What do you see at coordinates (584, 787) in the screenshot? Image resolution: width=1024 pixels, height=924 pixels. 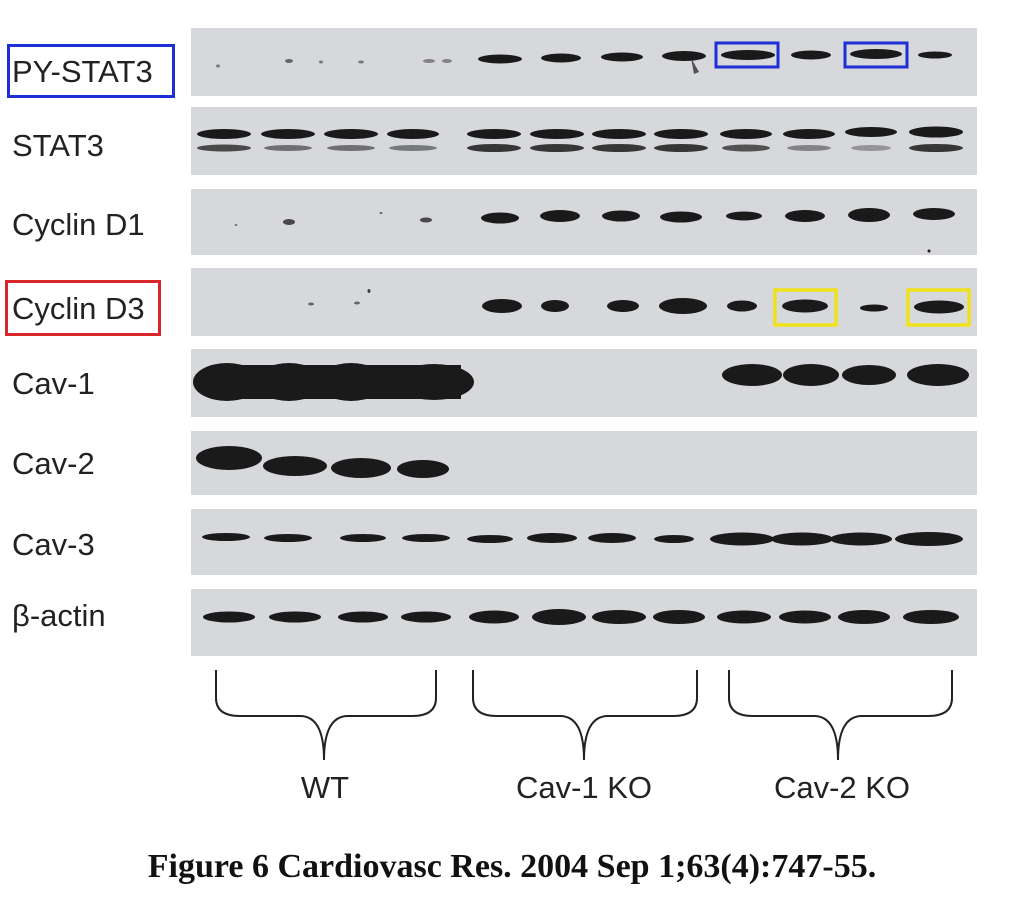 I see `group-label-cav1-ko: Cav-1 KO` at bounding box center [584, 787].